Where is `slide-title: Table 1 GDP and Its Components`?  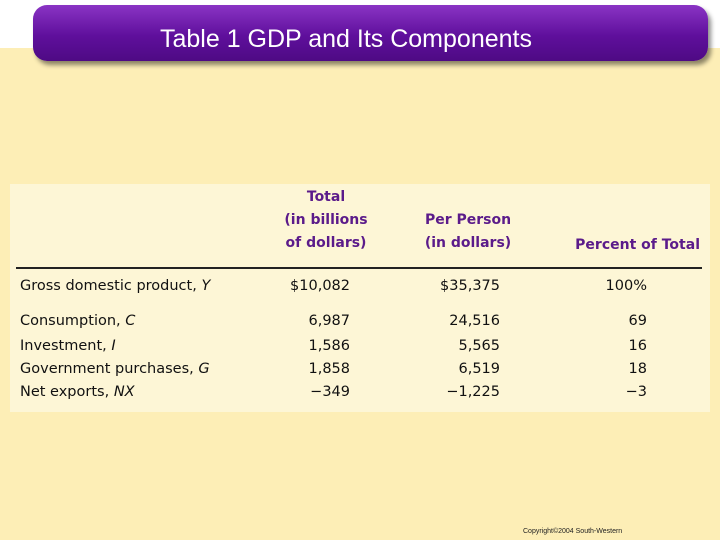 slide-title: Table 1 GDP and Its Components is located at coordinates (346, 39).